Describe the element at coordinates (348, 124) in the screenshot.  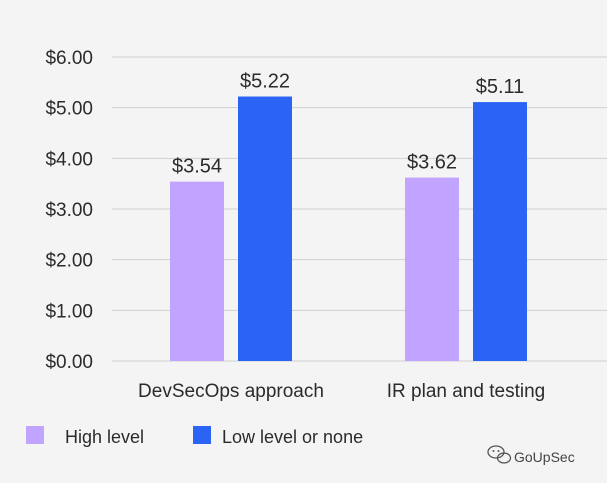
I see `data-labels: $3.54 $5.22 $3.62 $5.11` at that location.